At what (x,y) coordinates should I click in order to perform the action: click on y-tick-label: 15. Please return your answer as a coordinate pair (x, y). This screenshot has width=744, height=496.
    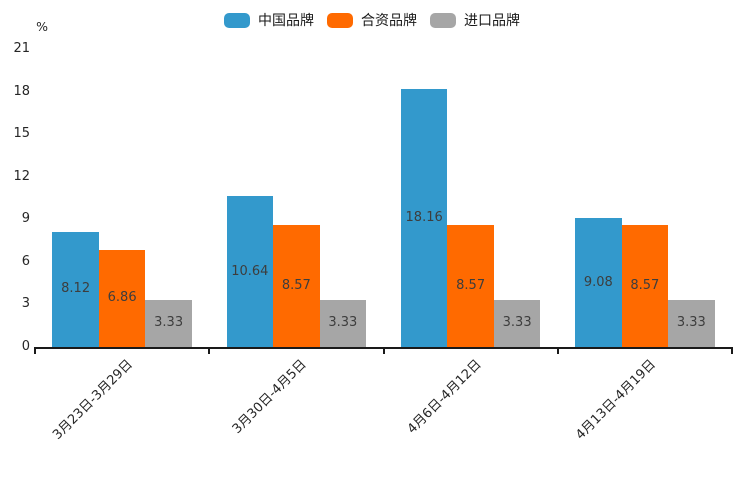
    Looking at the image, I should click on (21, 134).